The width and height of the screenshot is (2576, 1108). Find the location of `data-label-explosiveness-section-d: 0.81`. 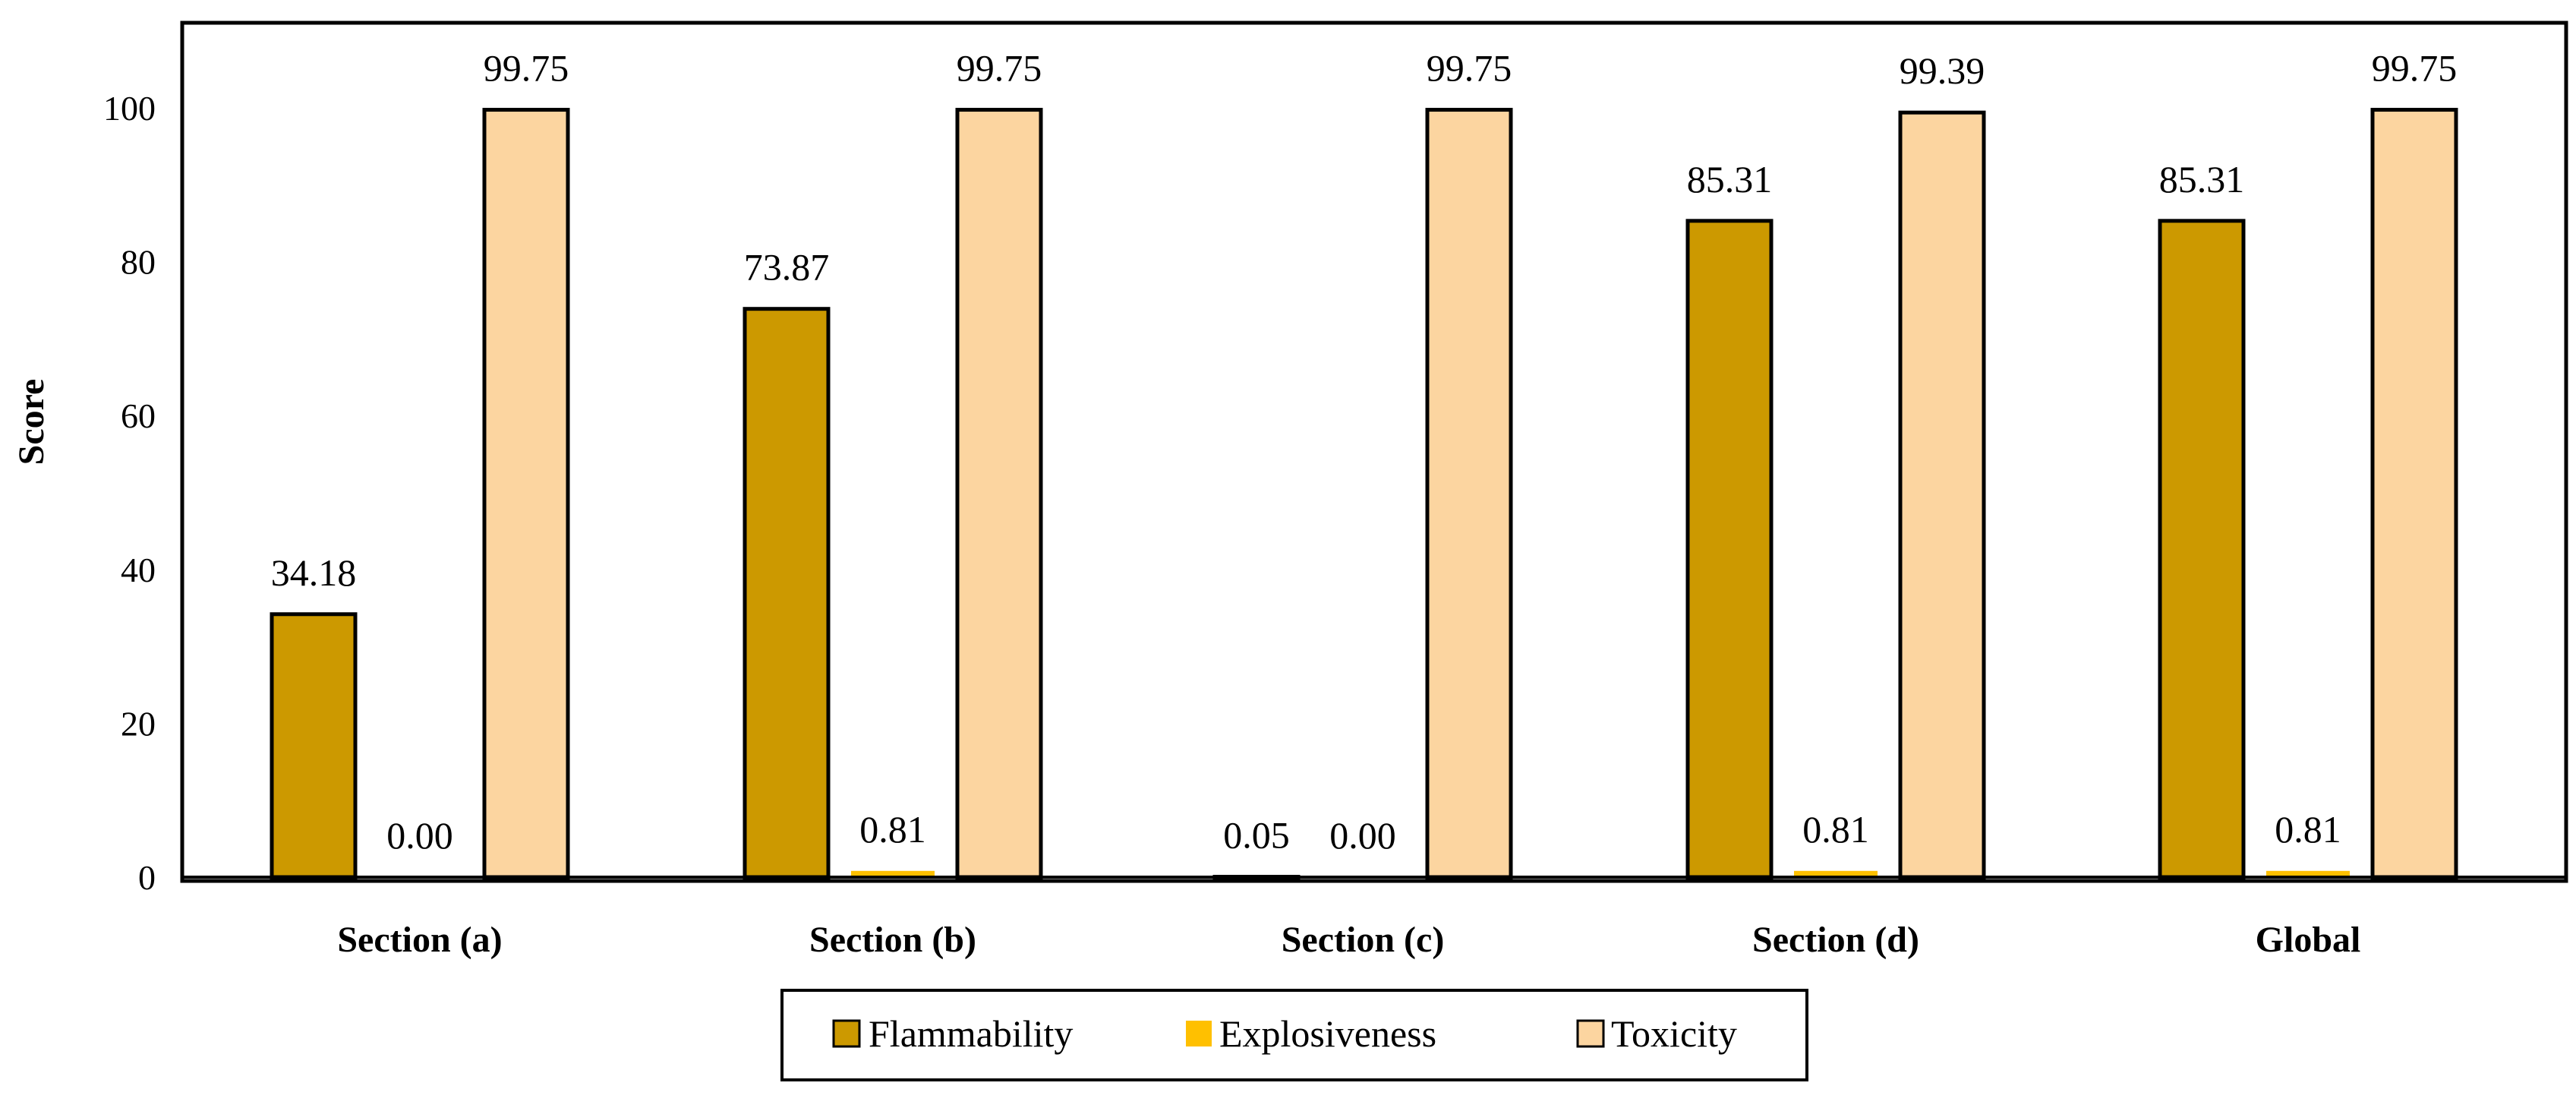

data-label-explosiveness-section-d: 0.81 is located at coordinates (1835, 829).